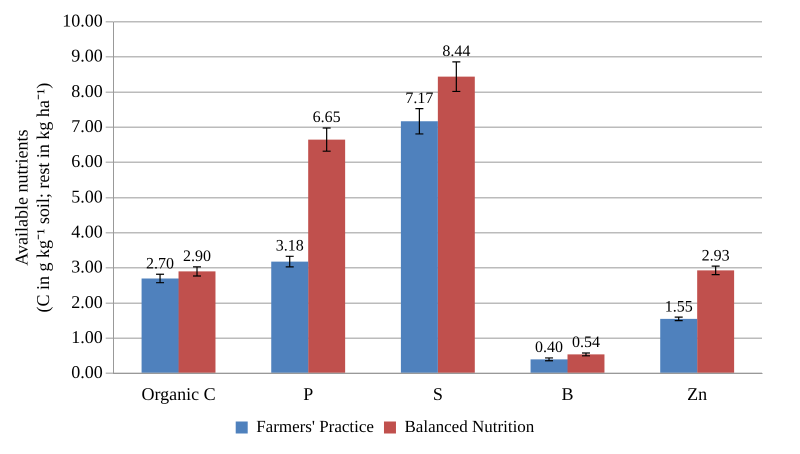  What do you see at coordinates (308, 394) in the screenshot?
I see `x-tick-label: P` at bounding box center [308, 394].